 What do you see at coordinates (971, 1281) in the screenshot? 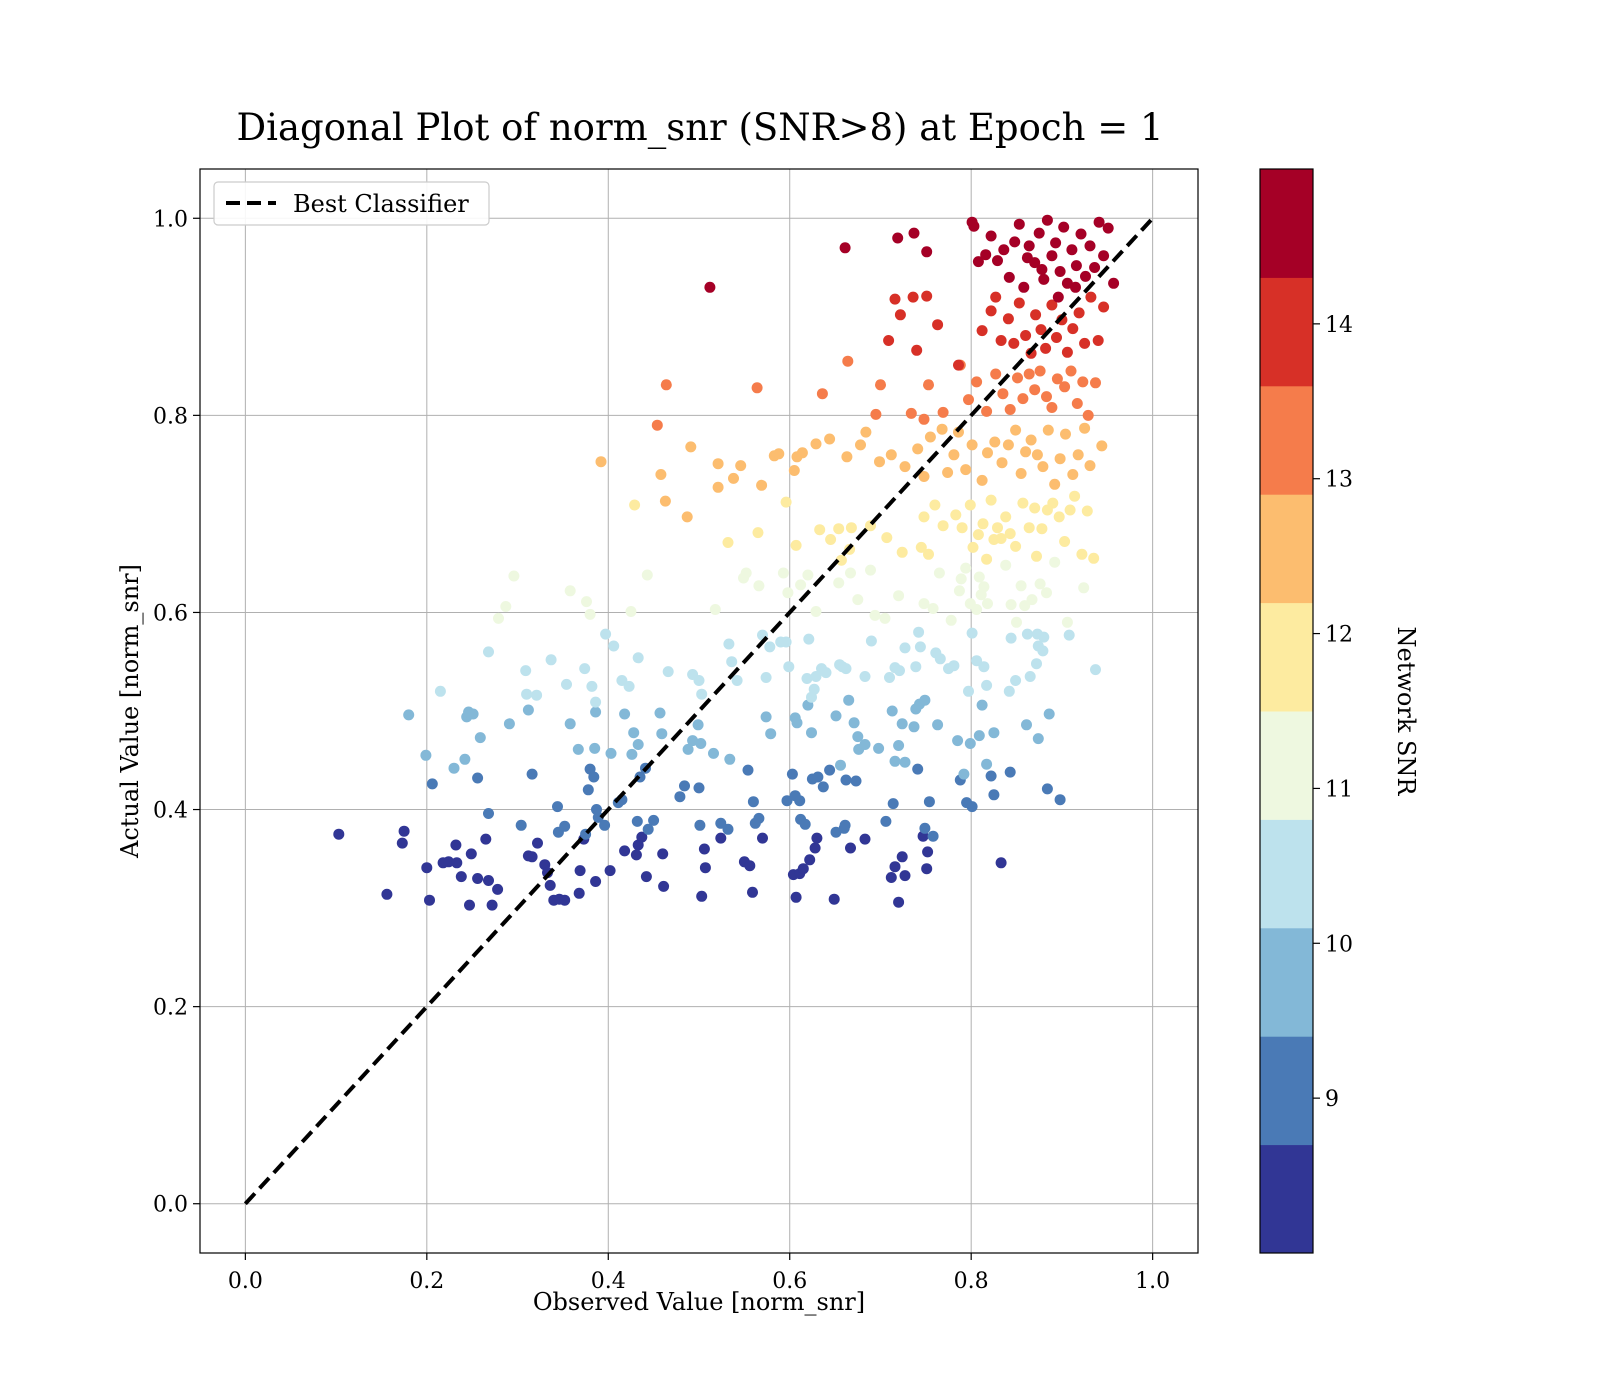
I see `x-tick-label: 0.8` at bounding box center [971, 1281].